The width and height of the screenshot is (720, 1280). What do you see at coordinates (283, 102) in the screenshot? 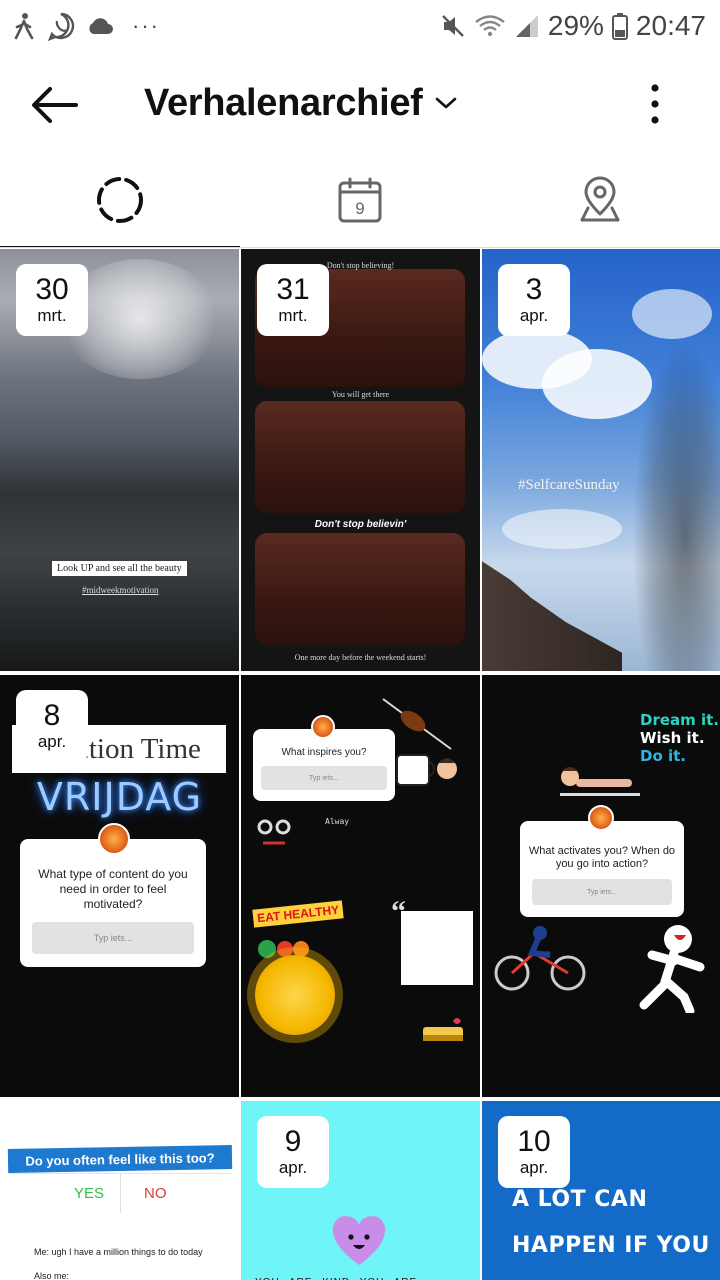
I see `page-title: Verhalenarchief` at bounding box center [283, 102].